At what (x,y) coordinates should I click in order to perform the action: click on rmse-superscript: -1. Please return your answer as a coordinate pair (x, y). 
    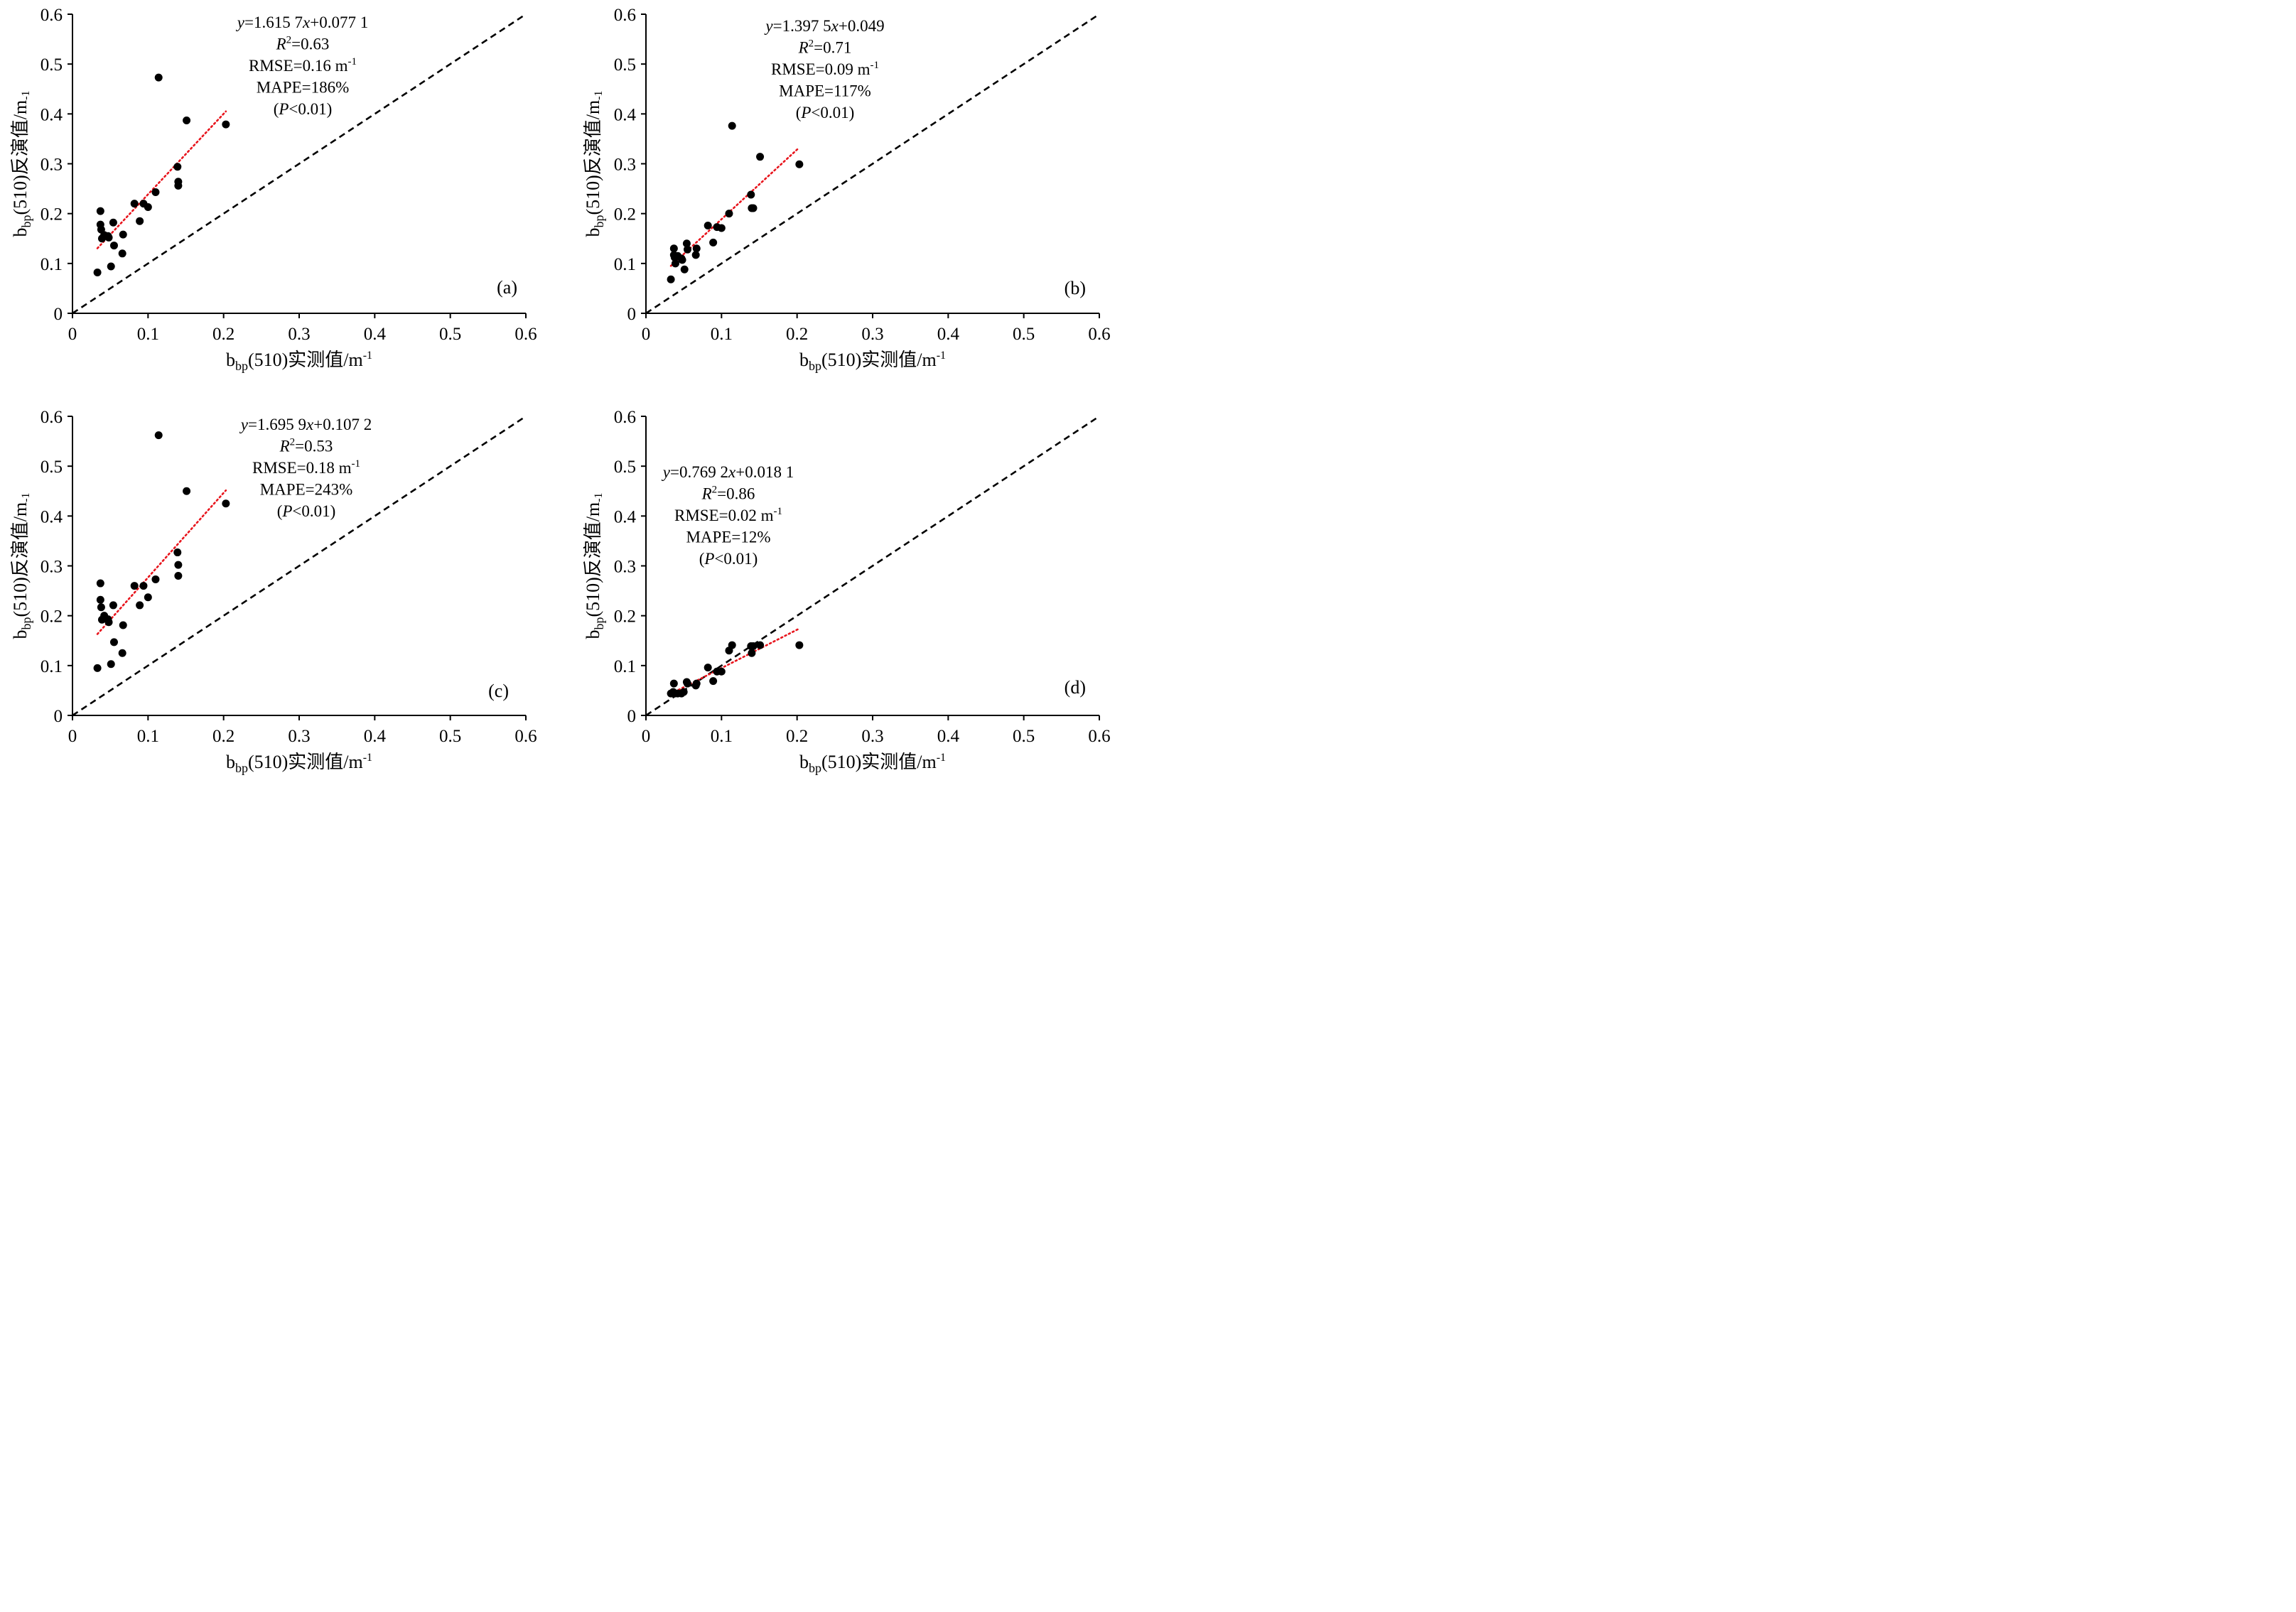
    Looking at the image, I should click on (352, 62).